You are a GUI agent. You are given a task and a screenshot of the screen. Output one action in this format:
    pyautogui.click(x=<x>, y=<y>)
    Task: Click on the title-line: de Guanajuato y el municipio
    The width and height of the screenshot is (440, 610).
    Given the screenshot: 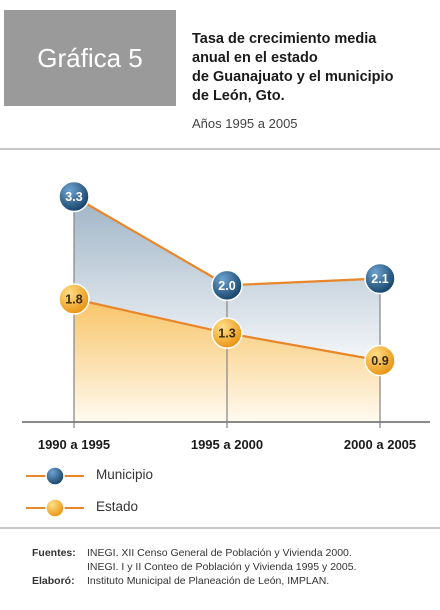 What is the action you would take?
    pyautogui.click(x=293, y=77)
    